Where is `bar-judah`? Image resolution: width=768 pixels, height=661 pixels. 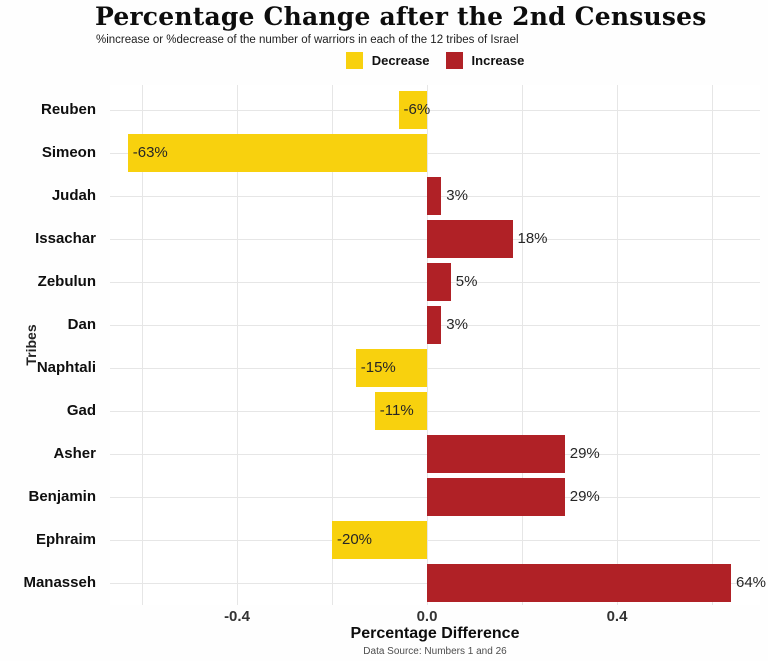 bar-judah is located at coordinates (434, 196).